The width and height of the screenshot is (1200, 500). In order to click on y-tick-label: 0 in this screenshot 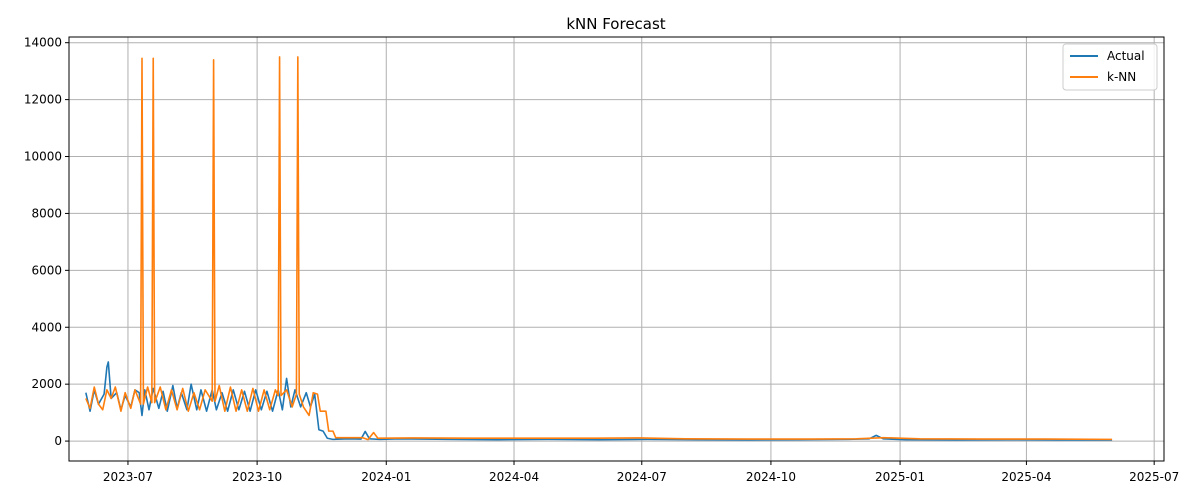, I will do `click(58, 441)`.